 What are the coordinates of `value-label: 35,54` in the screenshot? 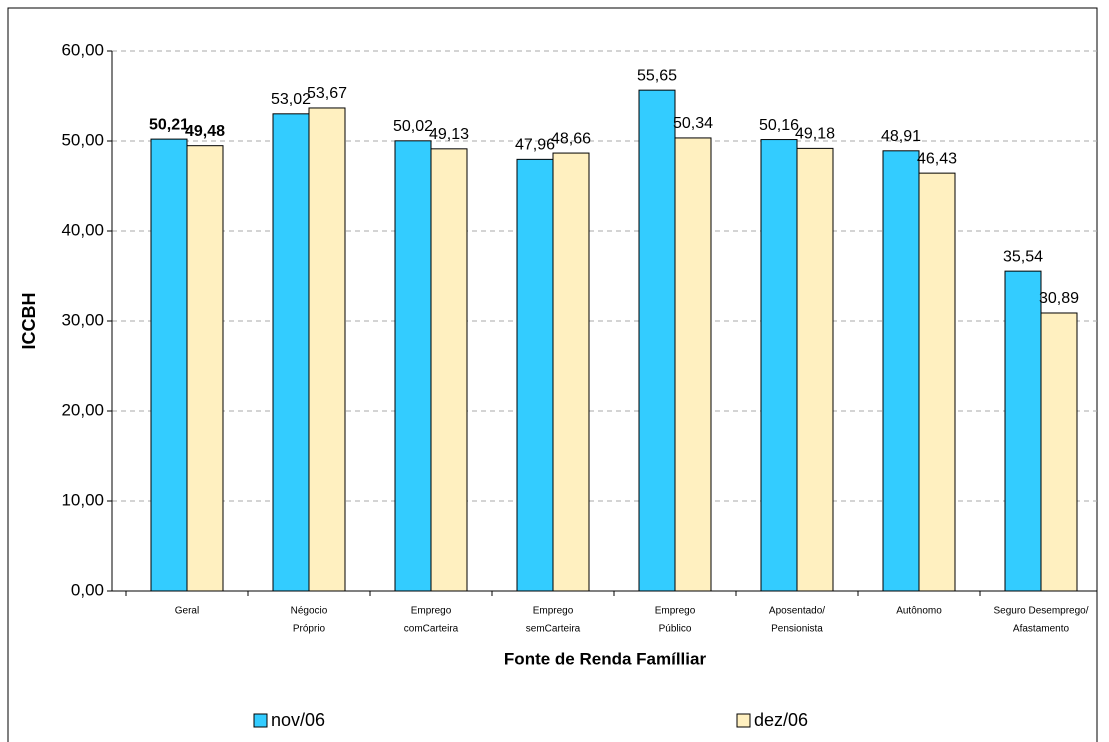 It's located at (1023, 256).